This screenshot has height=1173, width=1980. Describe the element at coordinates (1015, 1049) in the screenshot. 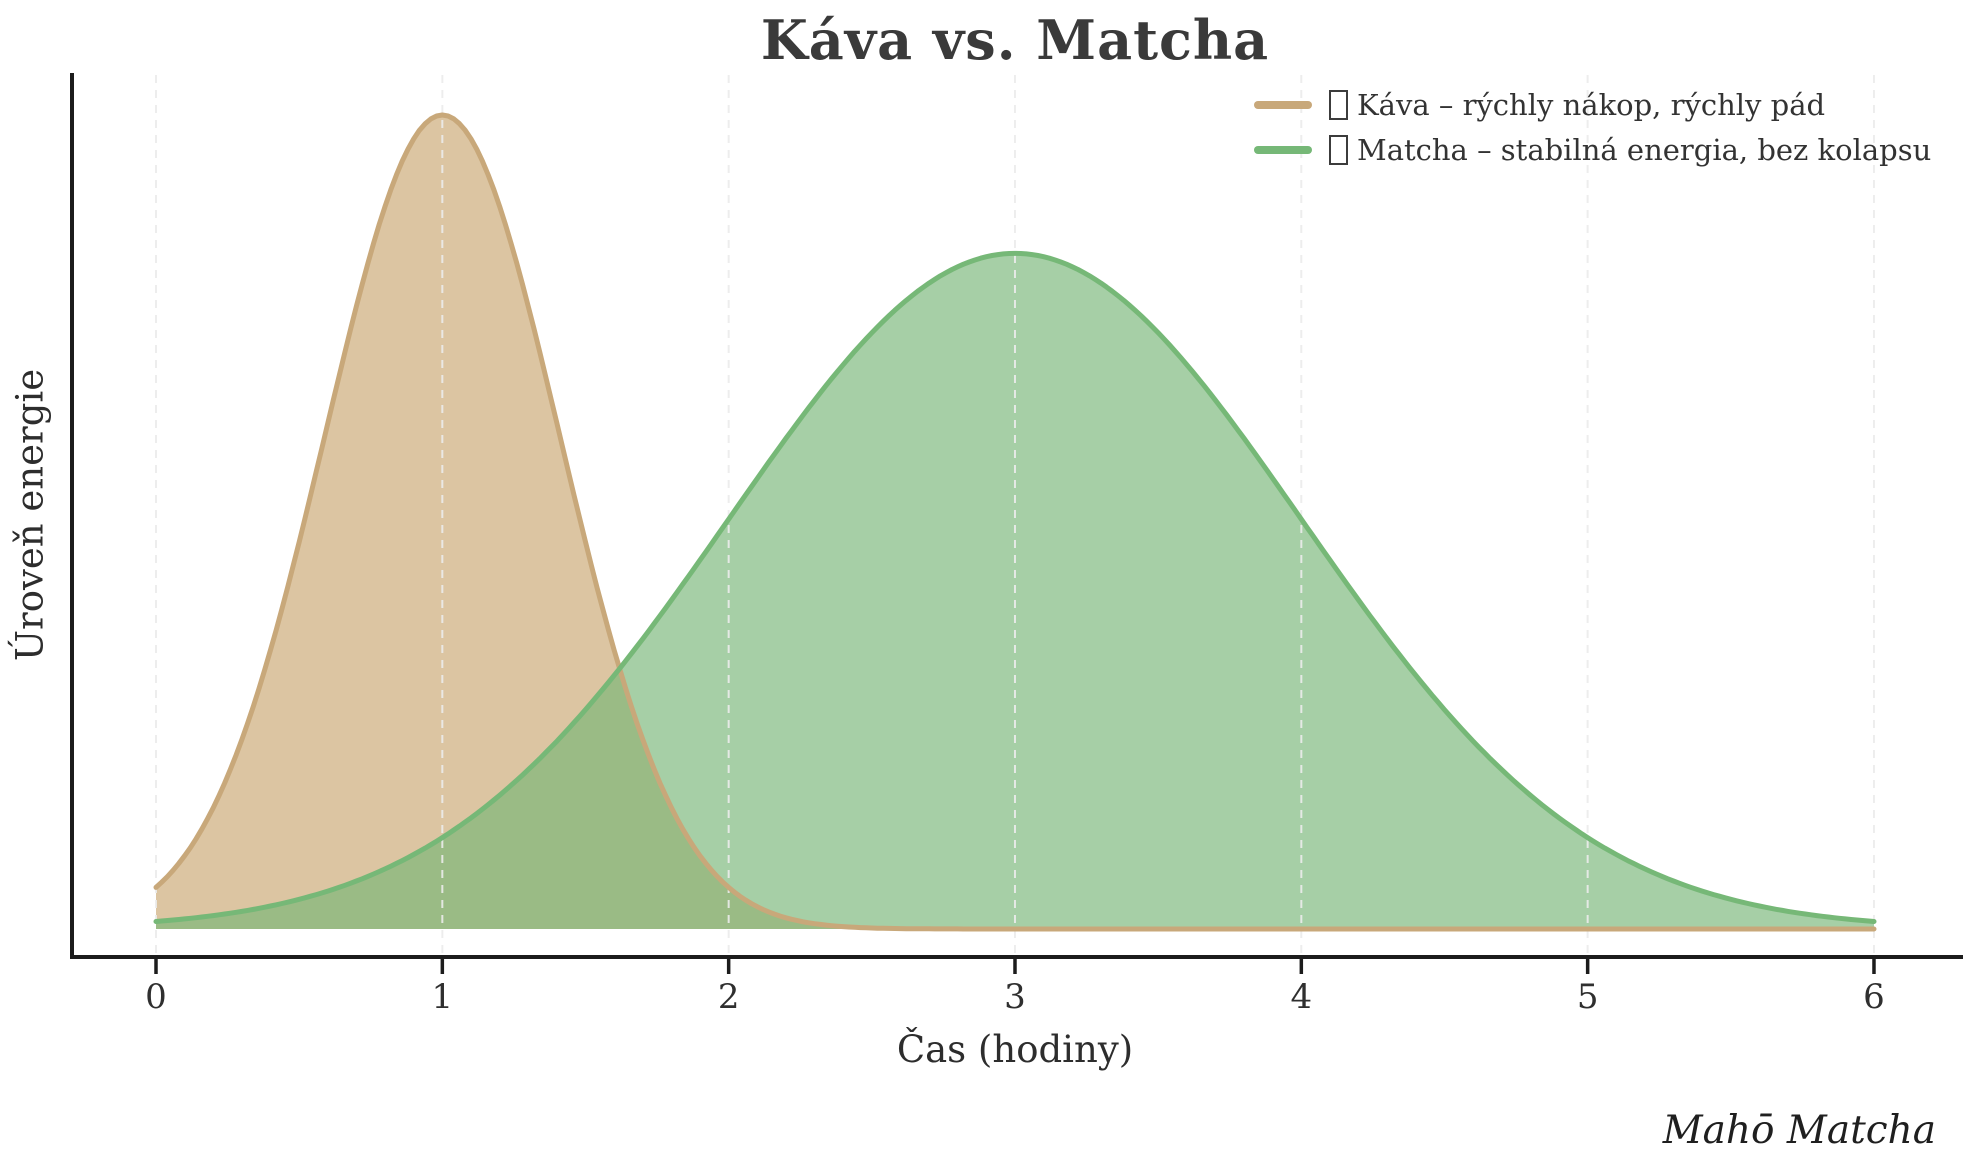

I see `x-axis-label: Čas (hodiny)` at that location.